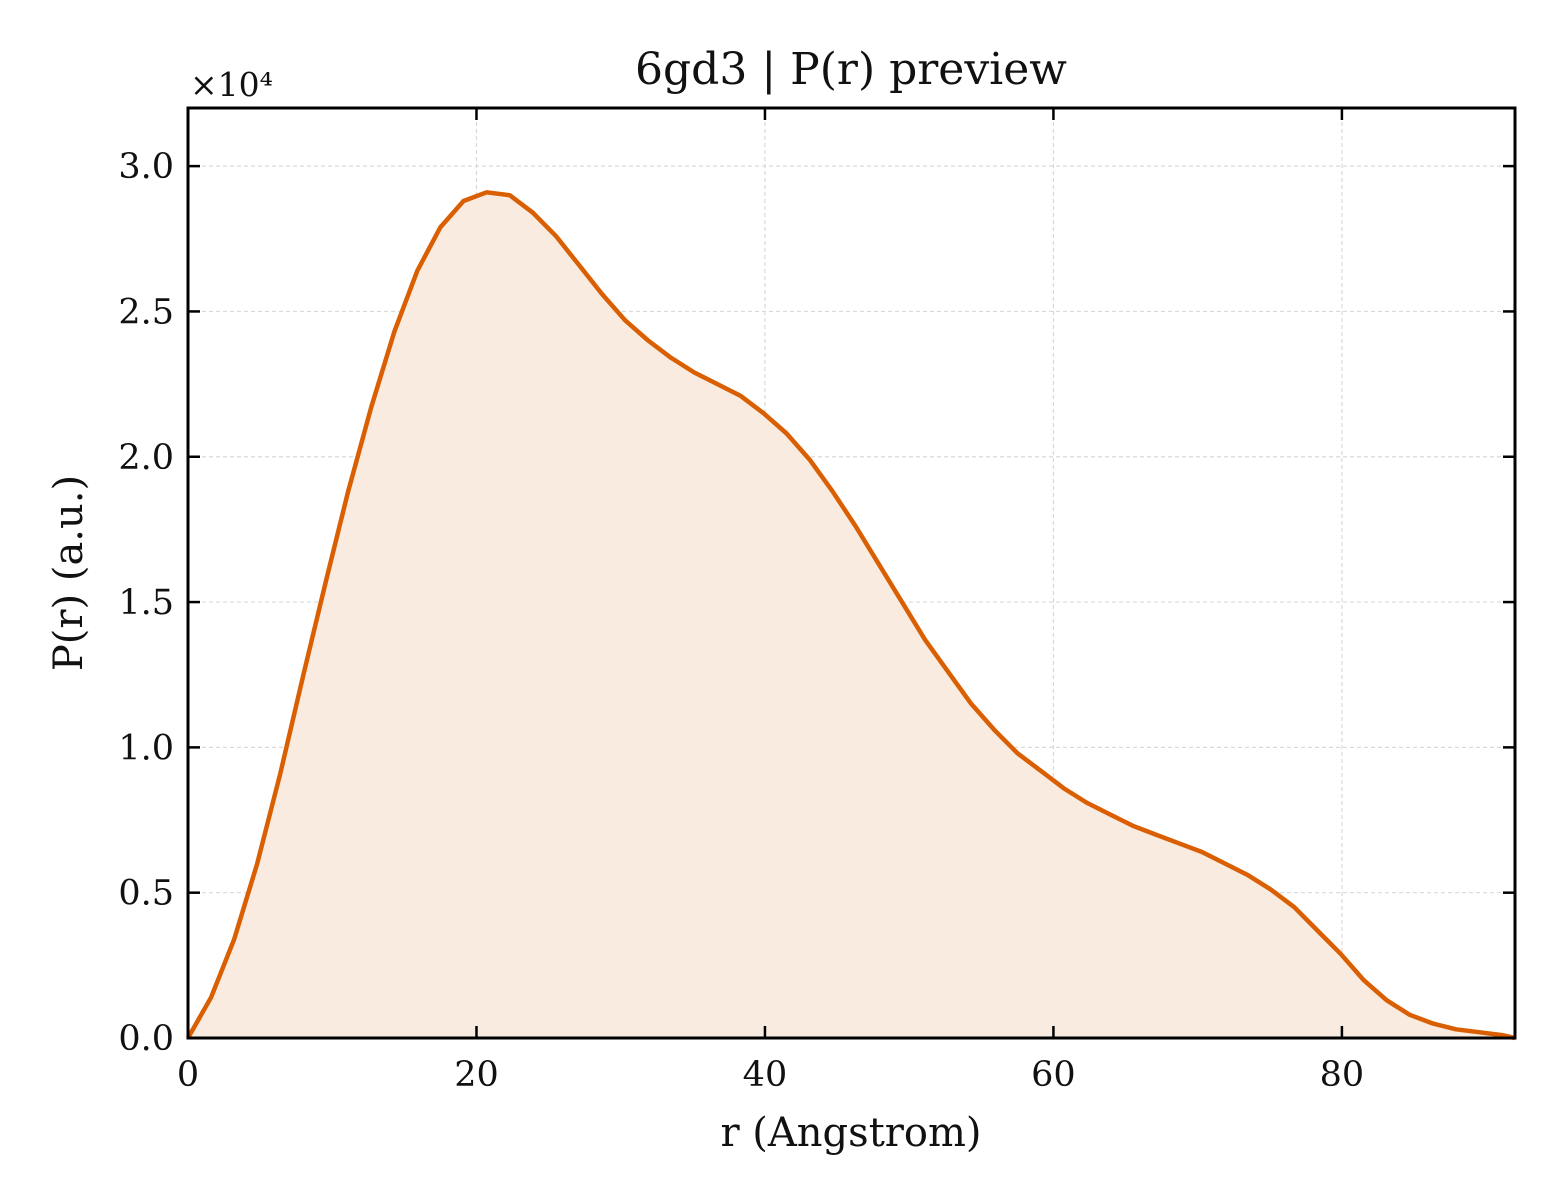  What do you see at coordinates (69, 573) in the screenshot?
I see `y-axis-label: P(r) (a.u.)` at bounding box center [69, 573].